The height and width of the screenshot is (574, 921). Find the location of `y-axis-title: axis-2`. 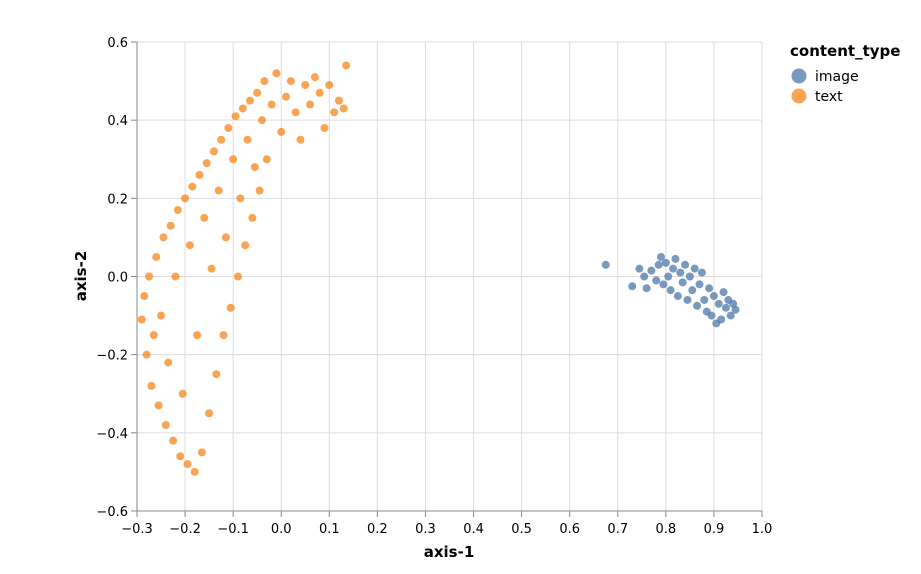

y-axis-title: axis-2 is located at coordinates (81, 276).